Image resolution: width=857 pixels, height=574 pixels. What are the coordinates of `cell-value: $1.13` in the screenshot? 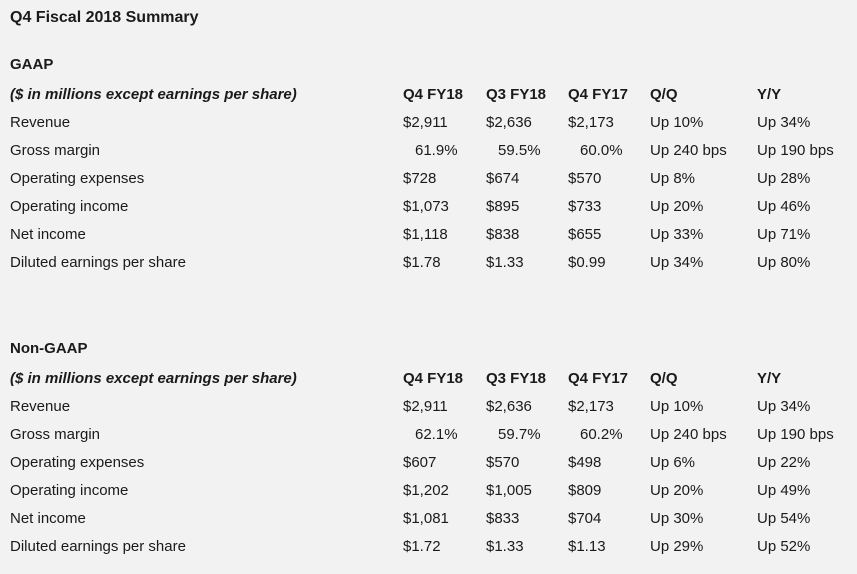 It's located at (587, 546).